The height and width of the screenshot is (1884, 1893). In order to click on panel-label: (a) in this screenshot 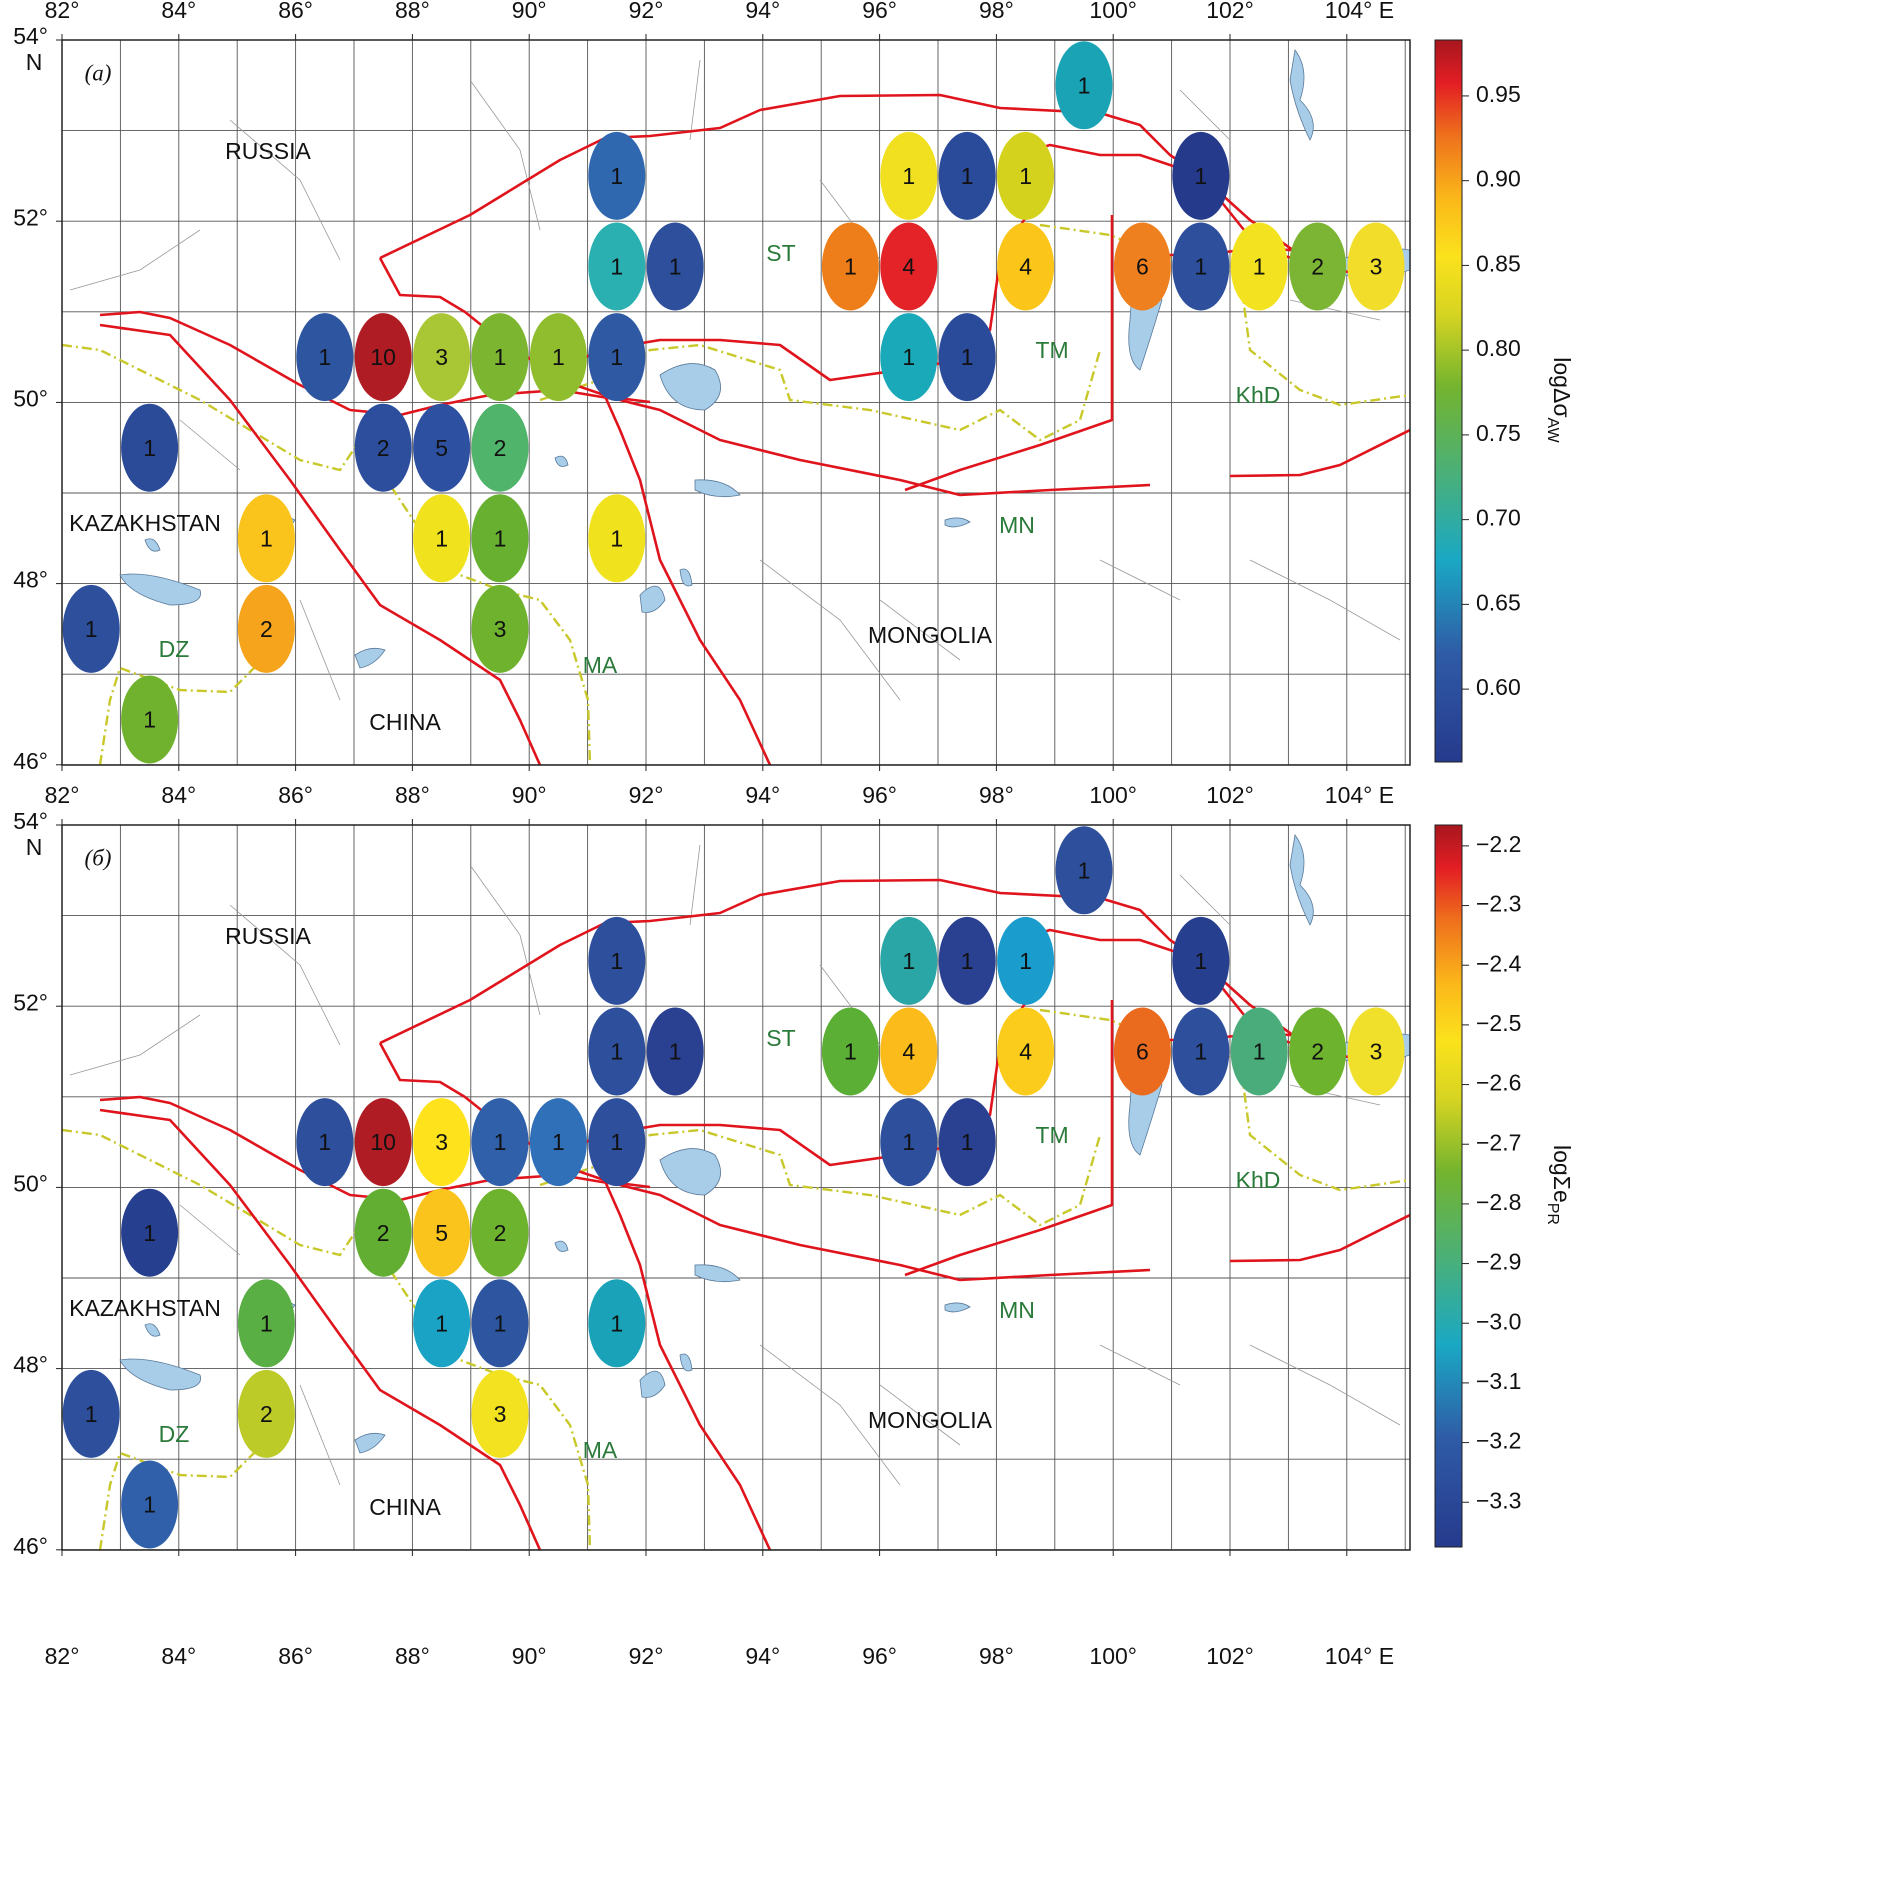, I will do `click(98, 72)`.